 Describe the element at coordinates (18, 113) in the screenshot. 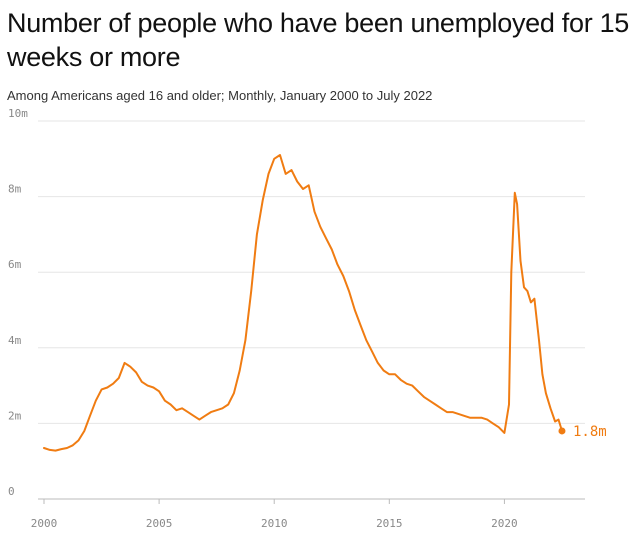

I see `y-tick-label: 10m` at that location.